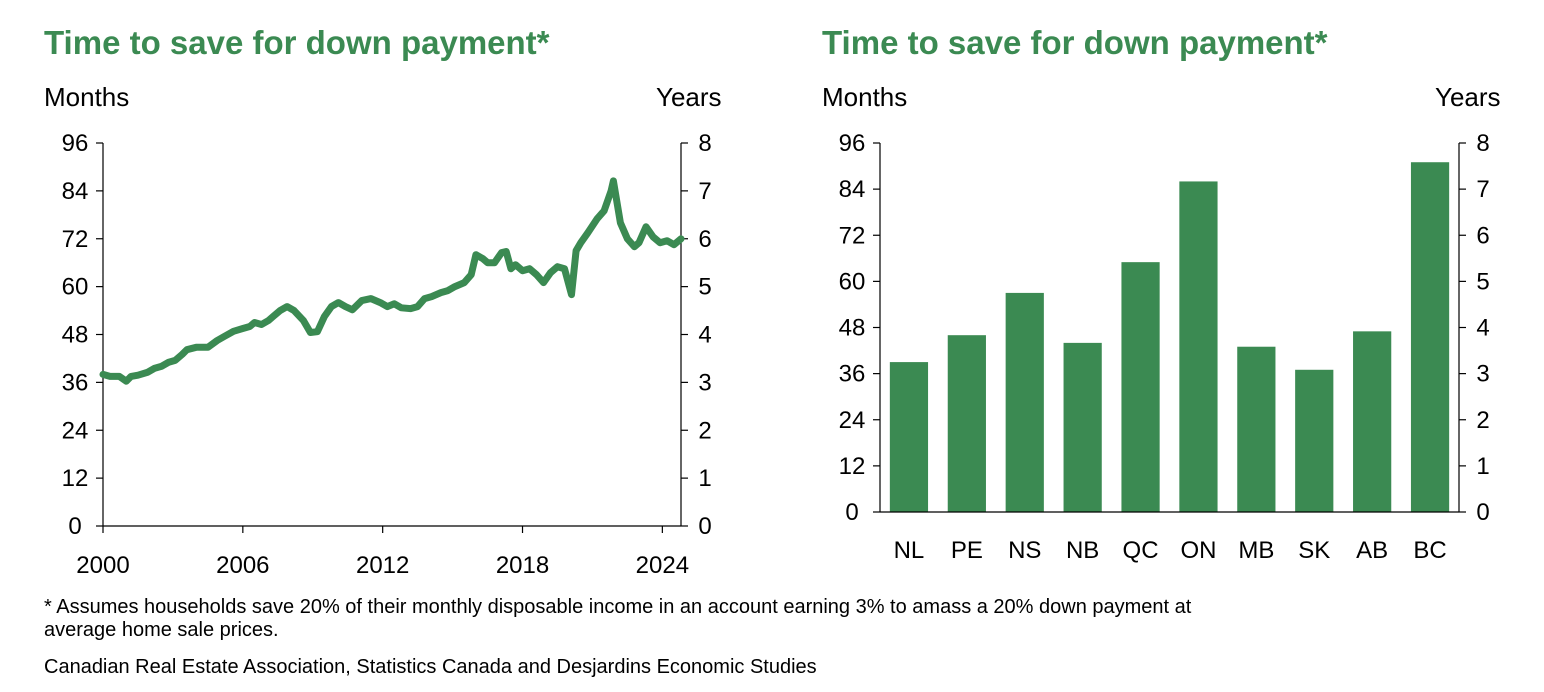 The image size is (1544, 692). What do you see at coordinates (1482, 235) in the screenshot?
I see `right-y2-tick-label: 6` at bounding box center [1482, 235].